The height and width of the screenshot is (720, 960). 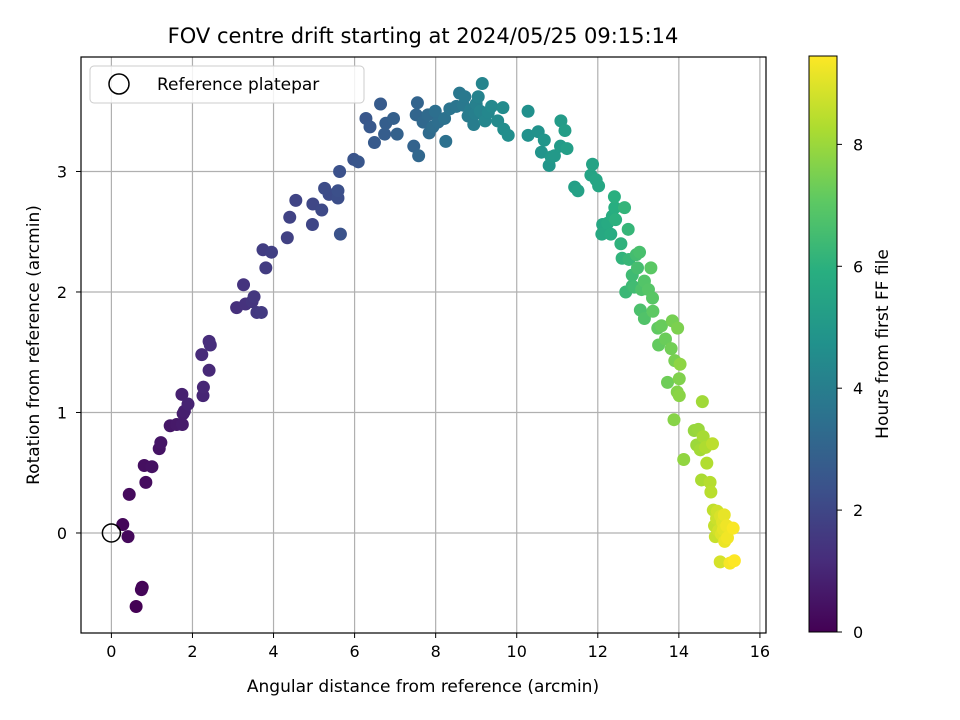 I want to click on colorbar-tick-label: 0, so click(x=858, y=632).